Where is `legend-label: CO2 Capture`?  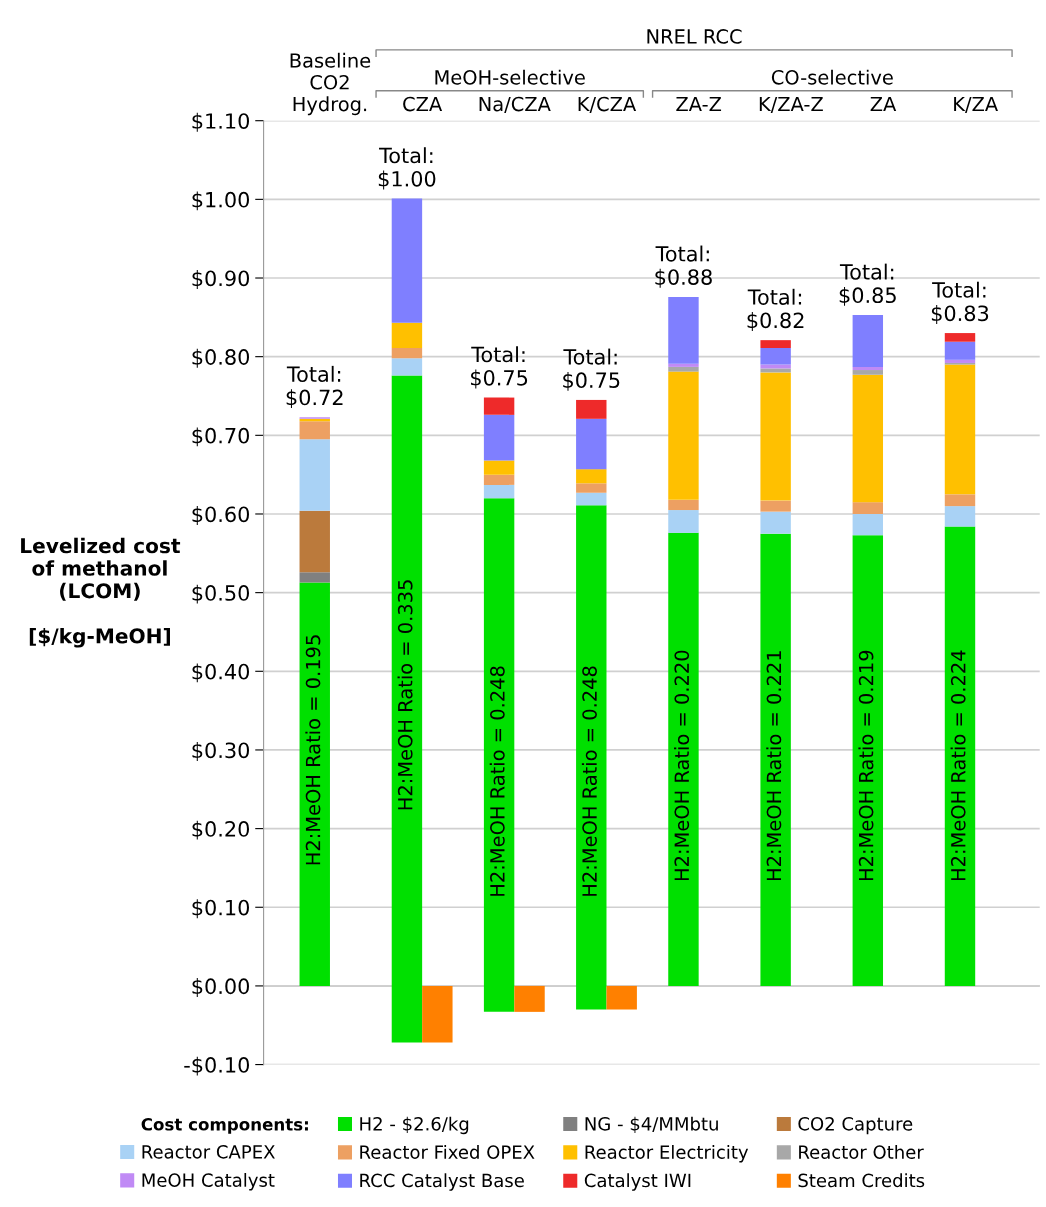 legend-label: CO2 Capture is located at coordinates (855, 1125).